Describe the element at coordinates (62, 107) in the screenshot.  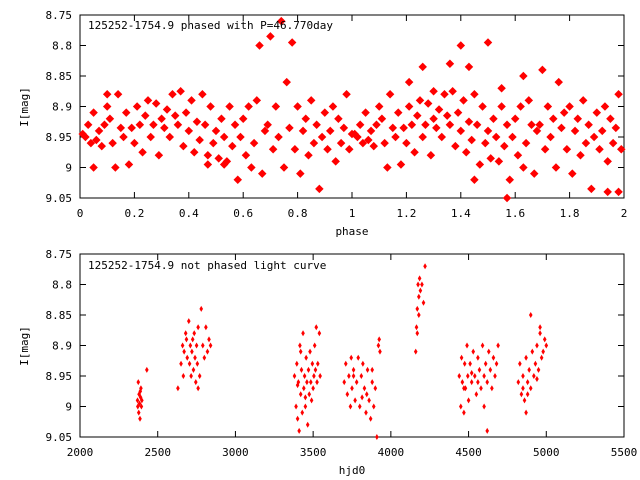
I see `phased-y-tick-label: 8.9` at that location.